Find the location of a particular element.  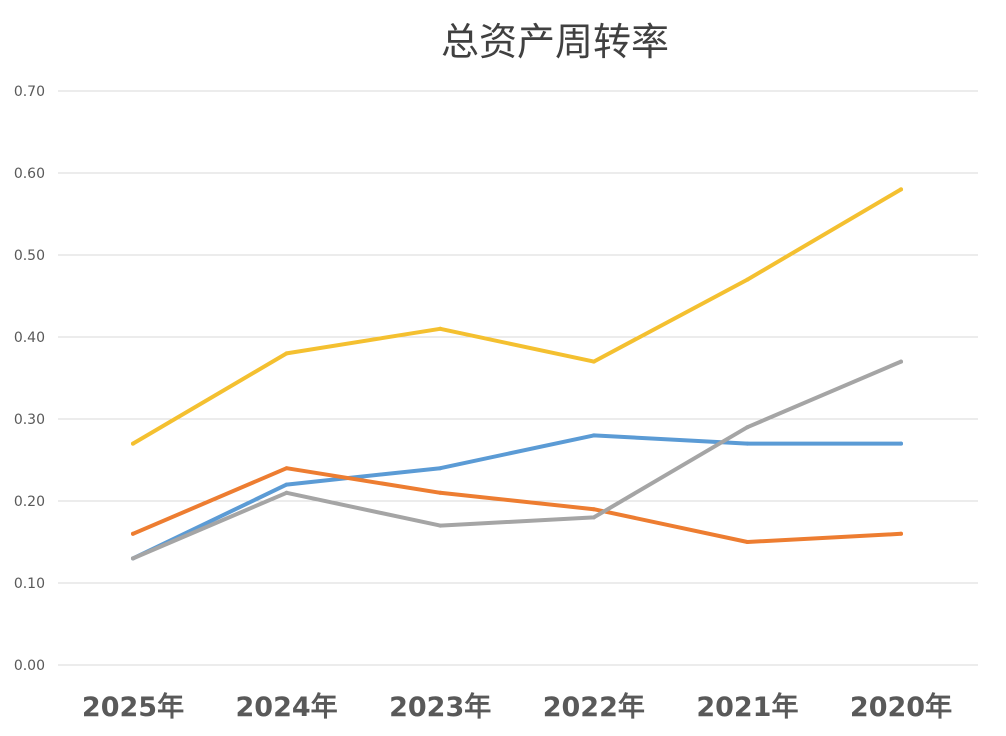

chart-title: 总资产周转率 is located at coordinates (555, 42).